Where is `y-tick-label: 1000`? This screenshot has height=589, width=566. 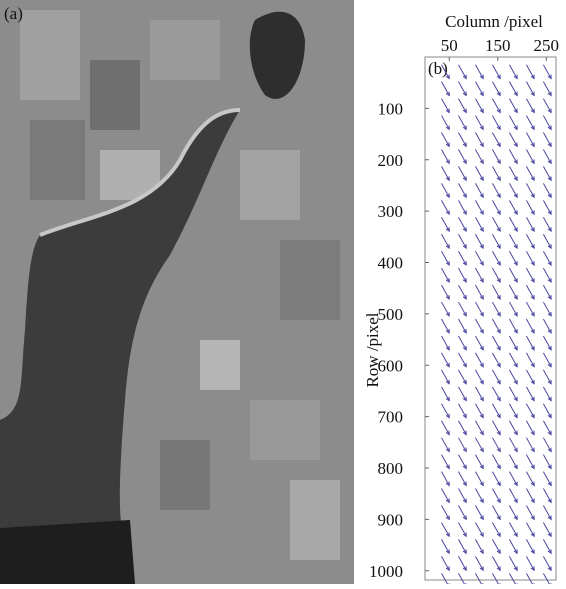 y-tick-label: 1000 is located at coordinates (386, 571).